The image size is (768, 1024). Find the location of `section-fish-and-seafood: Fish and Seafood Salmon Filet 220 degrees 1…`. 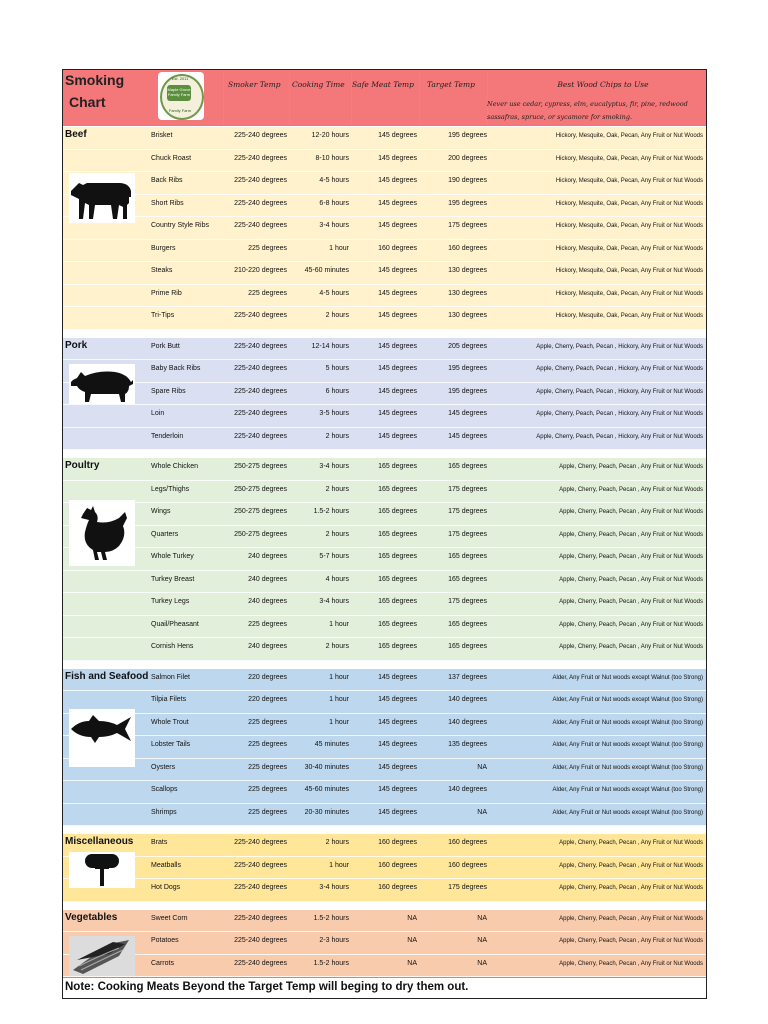

section-fish-and-seafood: Fish and Seafood Salmon Filet 220 degrees 1… is located at coordinates (384, 746).